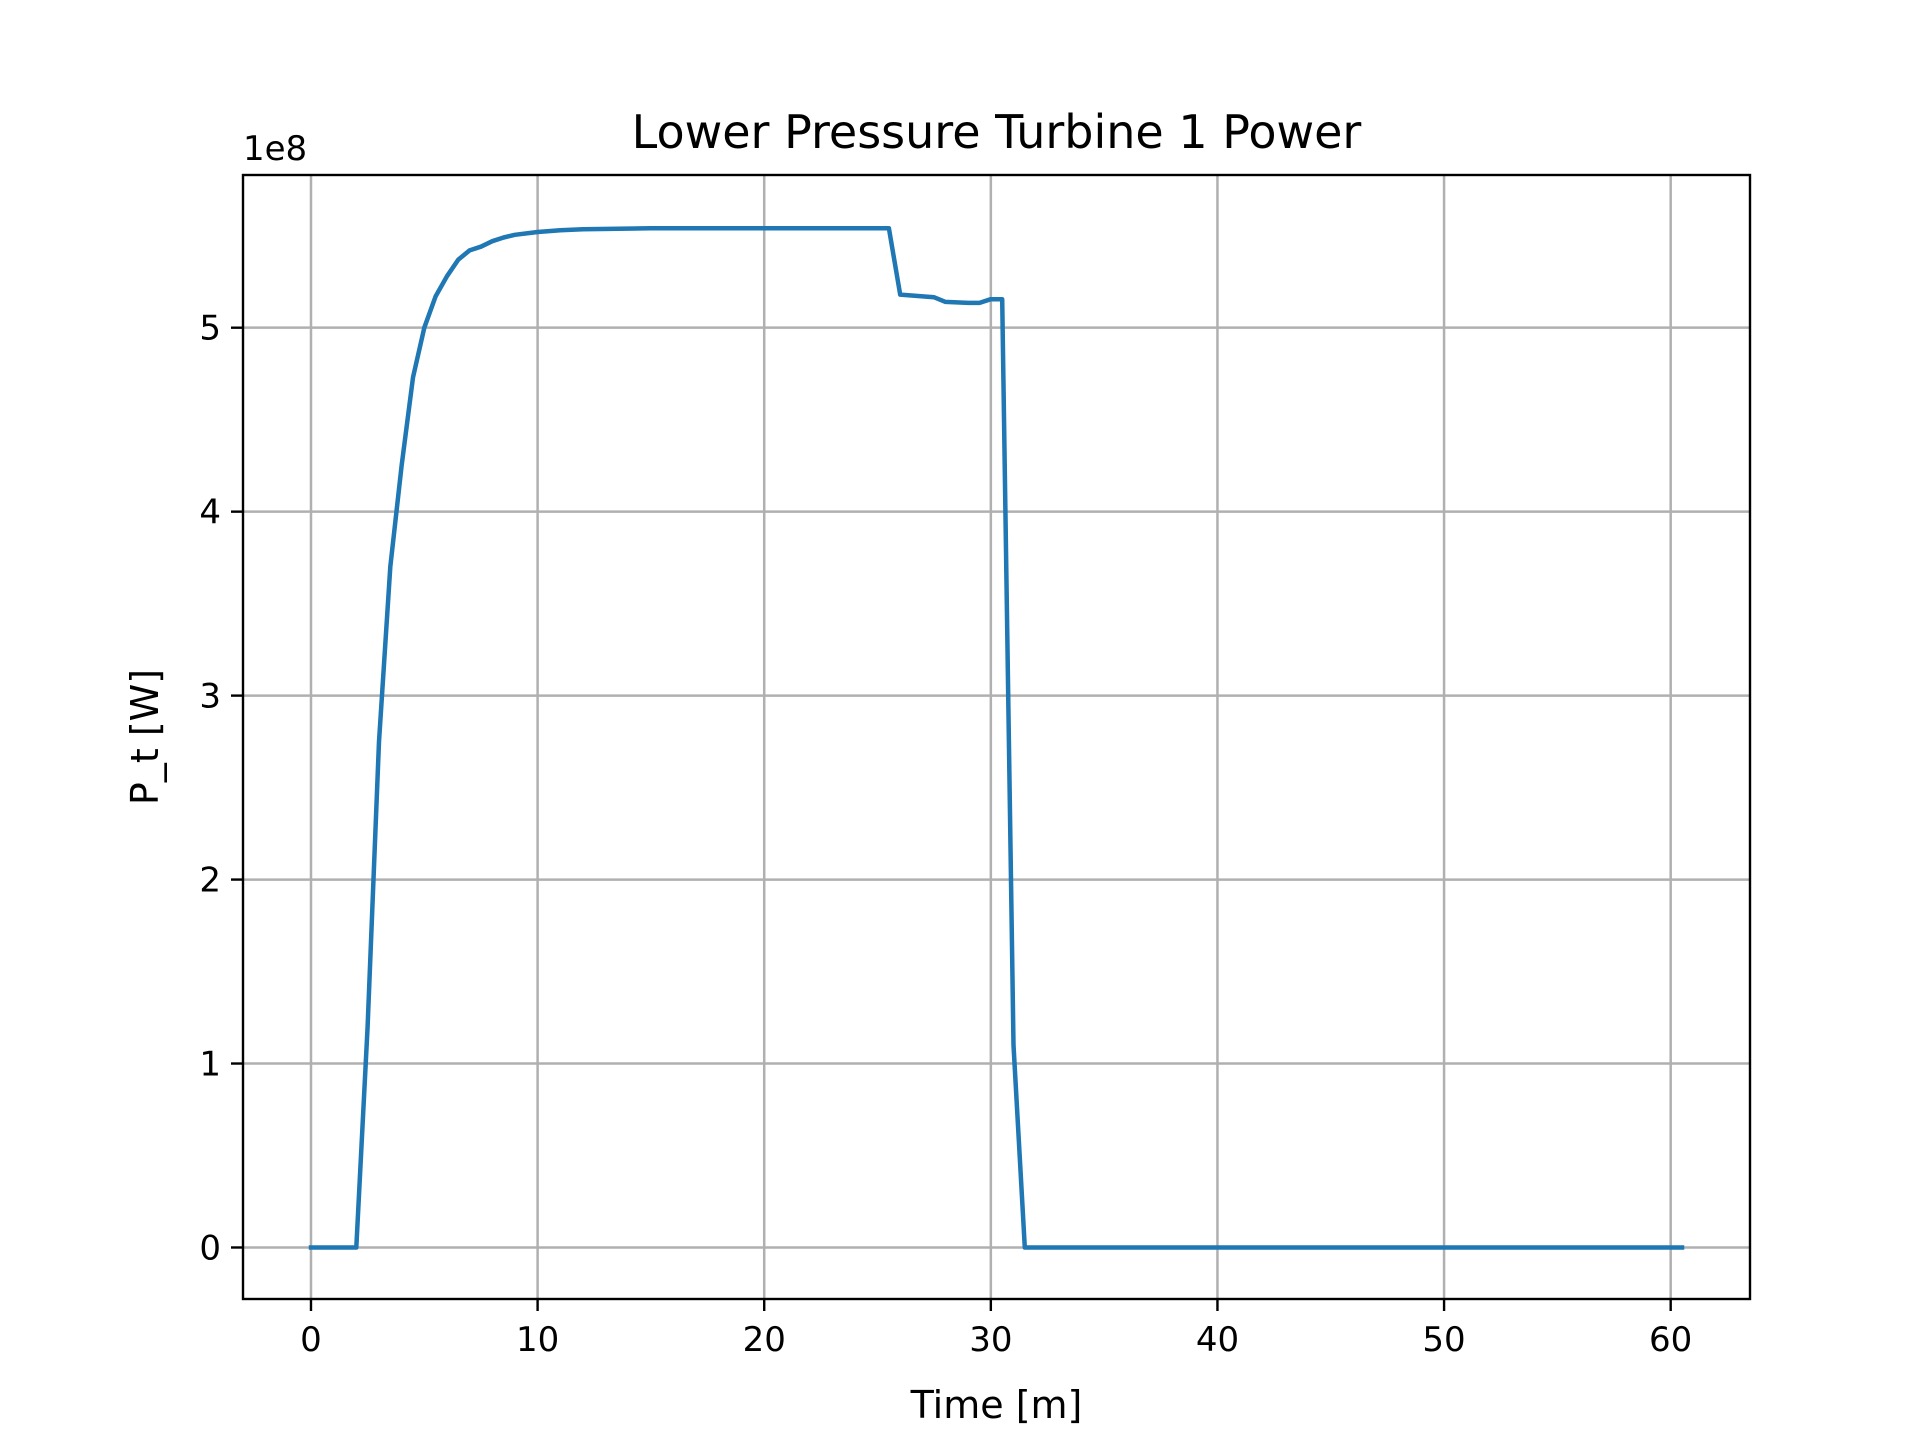  I want to click on y-axis-offset-label: 1e8, so click(275, 149).